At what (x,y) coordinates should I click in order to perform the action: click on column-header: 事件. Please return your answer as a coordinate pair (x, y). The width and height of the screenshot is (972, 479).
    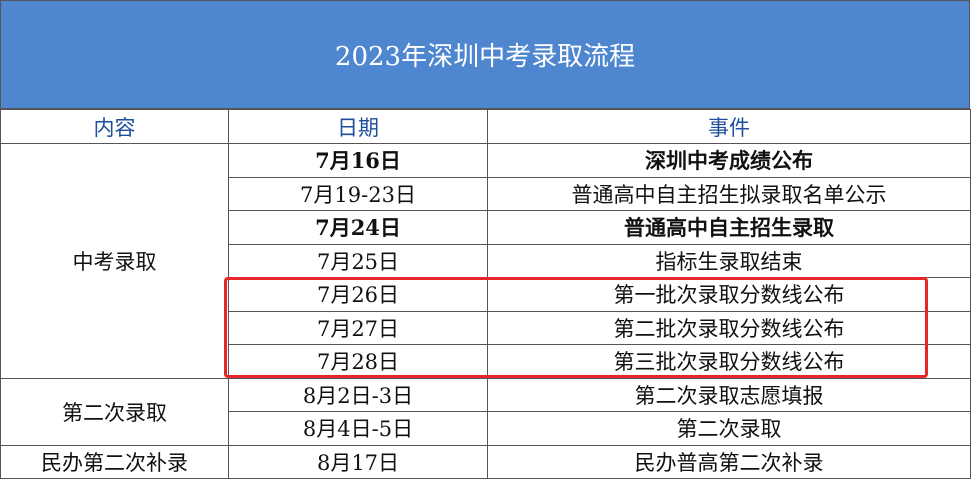
    Looking at the image, I should click on (729, 126).